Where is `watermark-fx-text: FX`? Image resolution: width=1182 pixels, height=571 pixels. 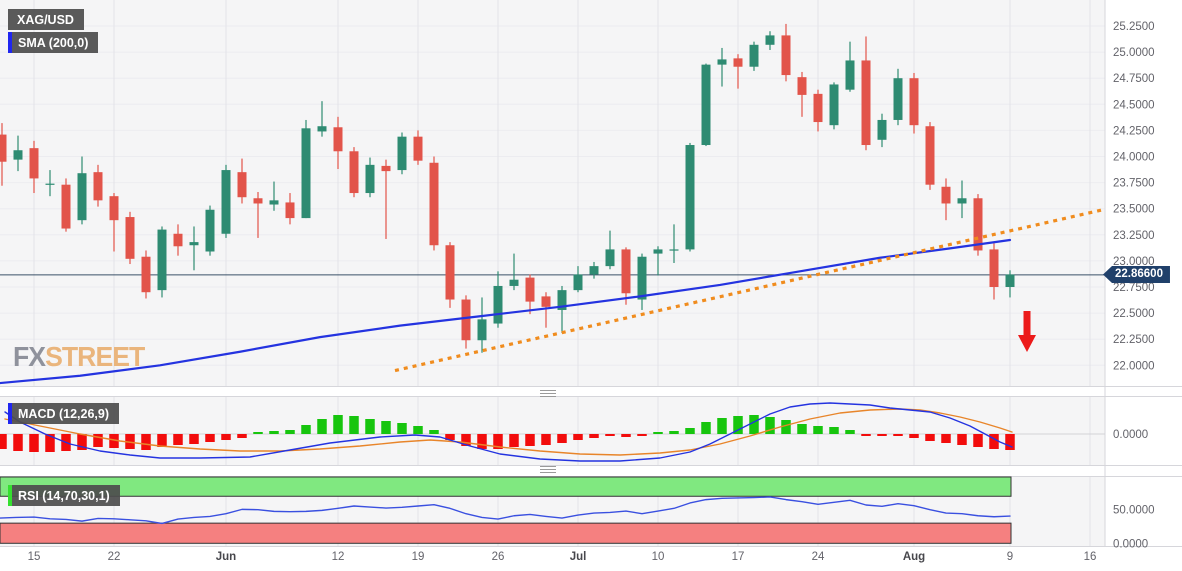 watermark-fx-text: FX is located at coordinates (29, 356).